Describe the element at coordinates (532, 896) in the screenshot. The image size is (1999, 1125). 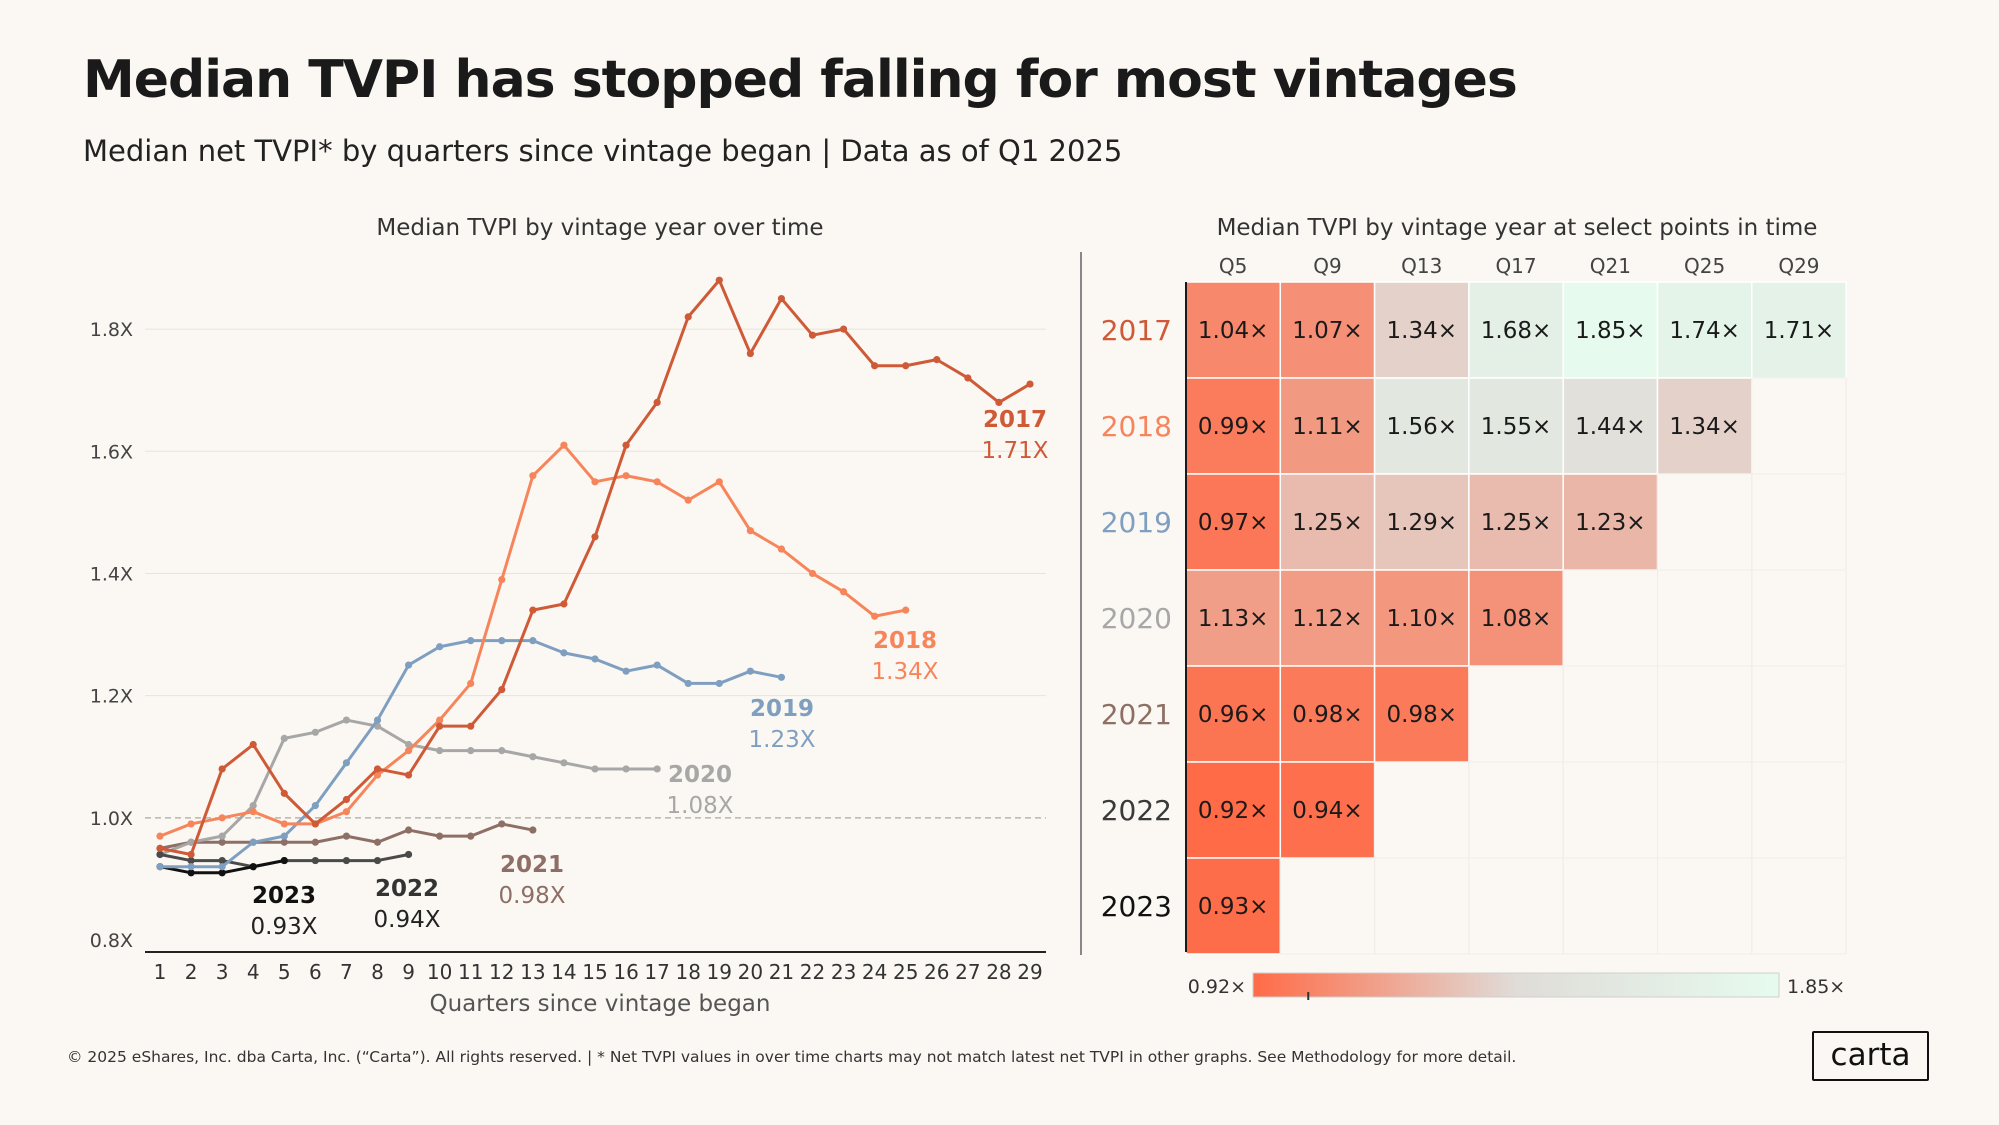
I see `series-value-label: 0.98X` at that location.